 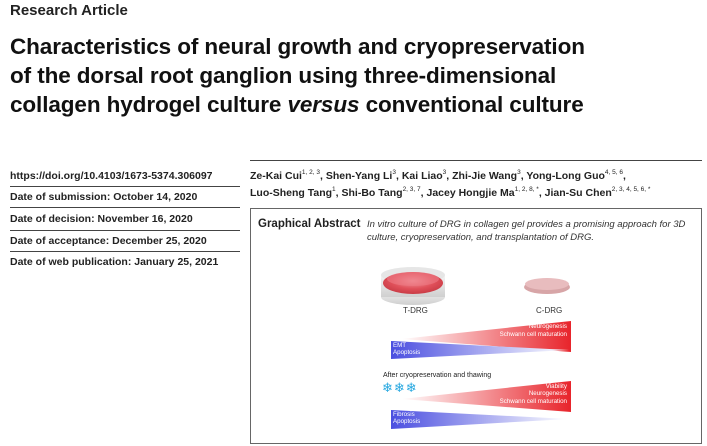 What do you see at coordinates (413, 286) in the screenshot?
I see `t-drg-dish-icon` at bounding box center [413, 286].